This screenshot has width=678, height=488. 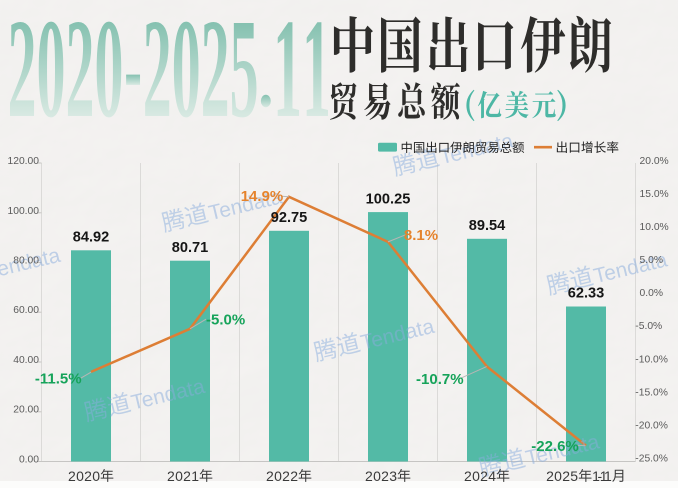 I want to click on svg-text: -11.5%, so click(x=58, y=379).